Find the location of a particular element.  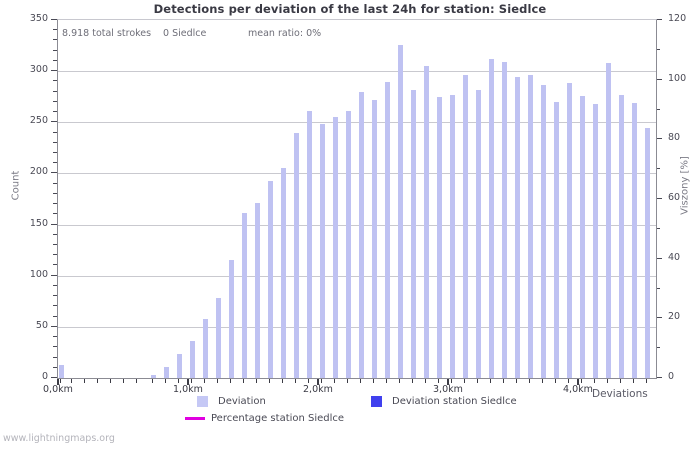

legend-label-deviation-station: Deviation station Siedlce is located at coordinates (454, 401).